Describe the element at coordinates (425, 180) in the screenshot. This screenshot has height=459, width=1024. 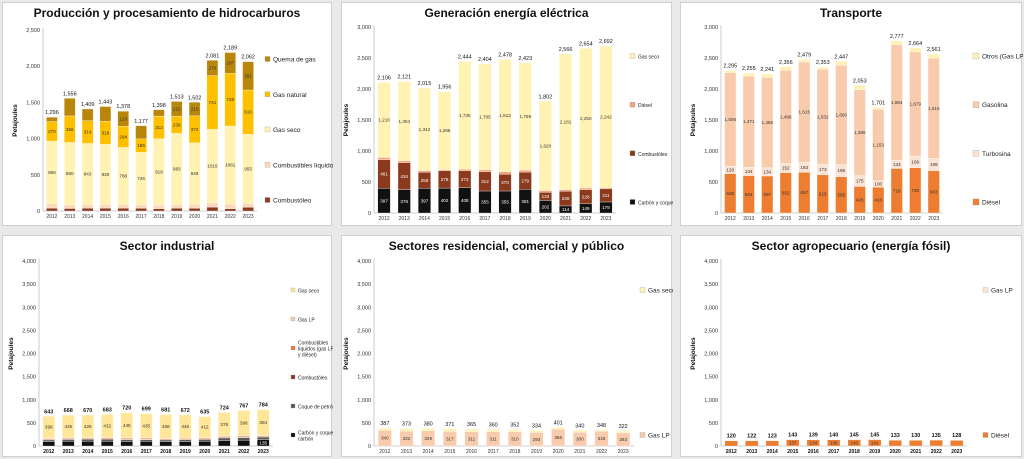
I see `segment-label: 259` at that location.